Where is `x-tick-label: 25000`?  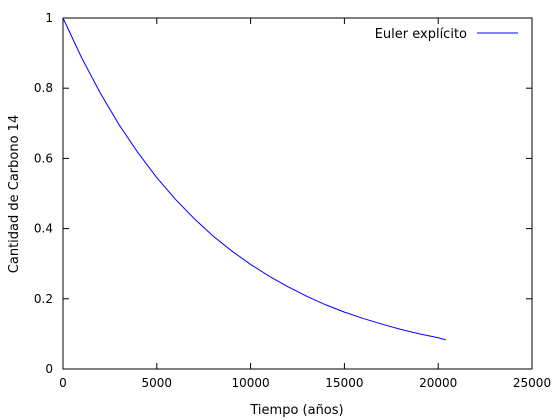
x-tick-label: 25000 is located at coordinates (532, 383).